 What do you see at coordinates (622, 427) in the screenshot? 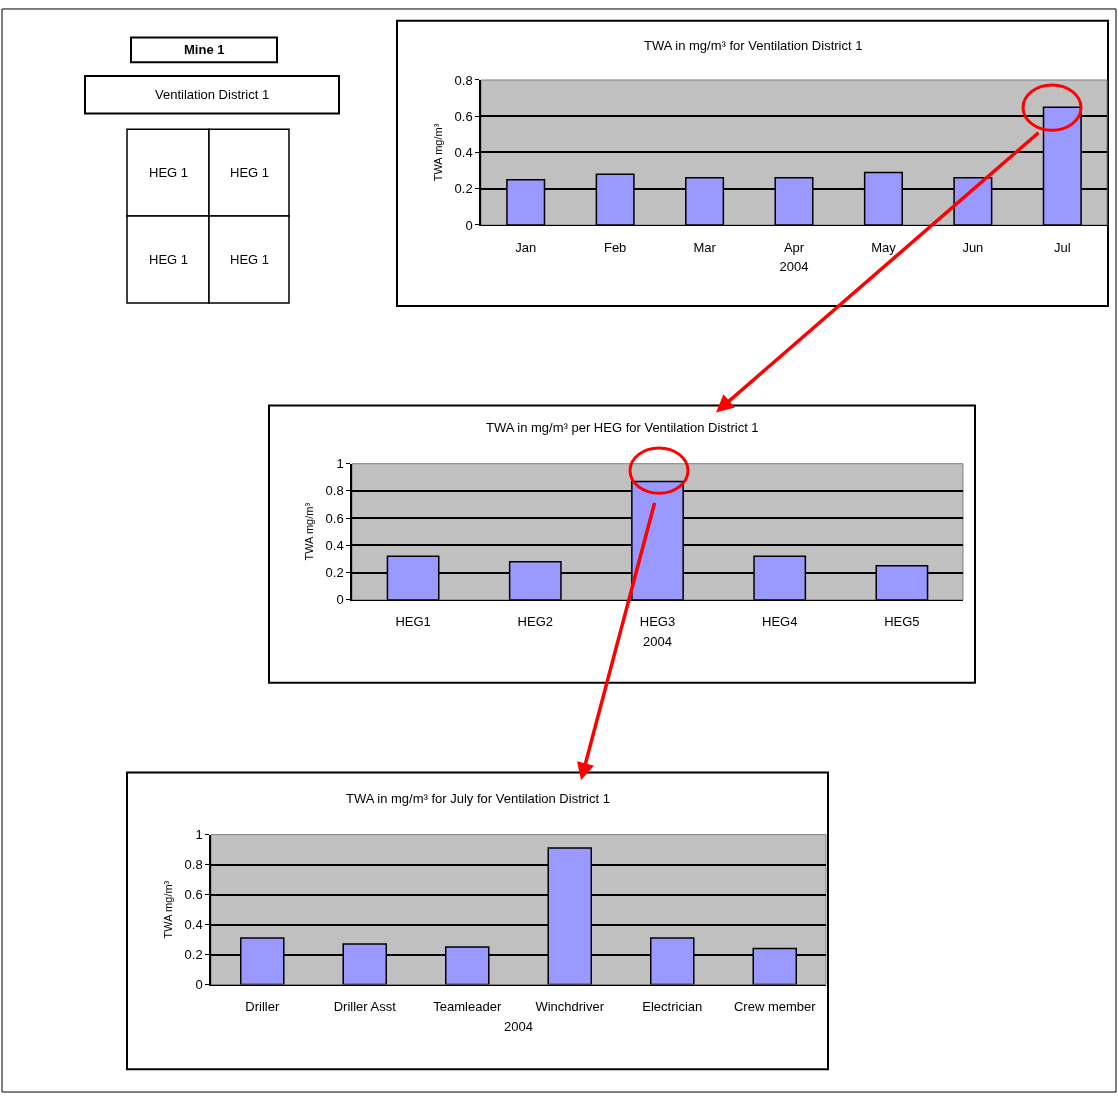
I see `chart-title: TWA in mg/m³ per HEG for Ventilation District 1` at bounding box center [622, 427].